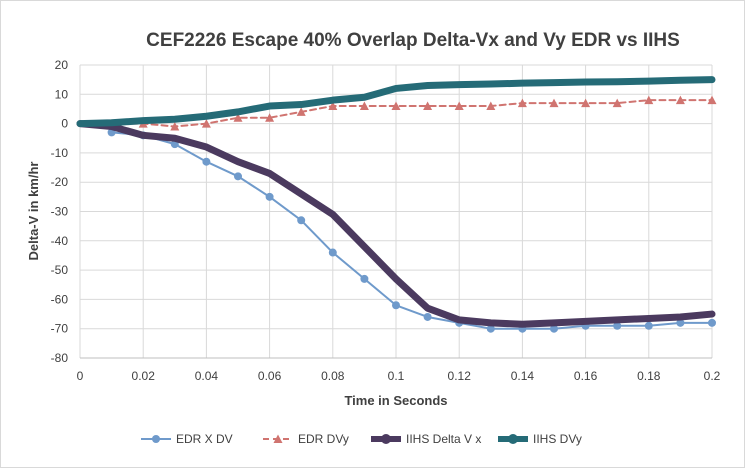  Describe the element at coordinates (60, 329) in the screenshot. I see `y-tick-label: -70` at that location.